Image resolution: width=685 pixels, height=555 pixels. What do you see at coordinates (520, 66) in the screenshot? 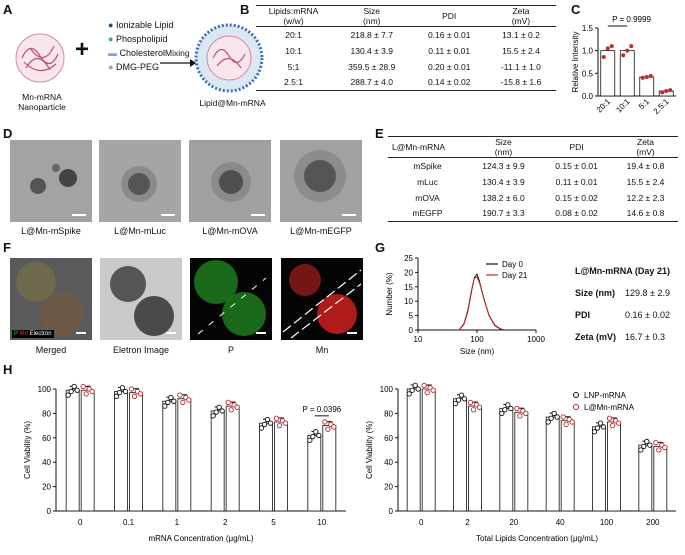
I see `table-b-cell: -11.1 ± 1.0` at bounding box center [520, 66].